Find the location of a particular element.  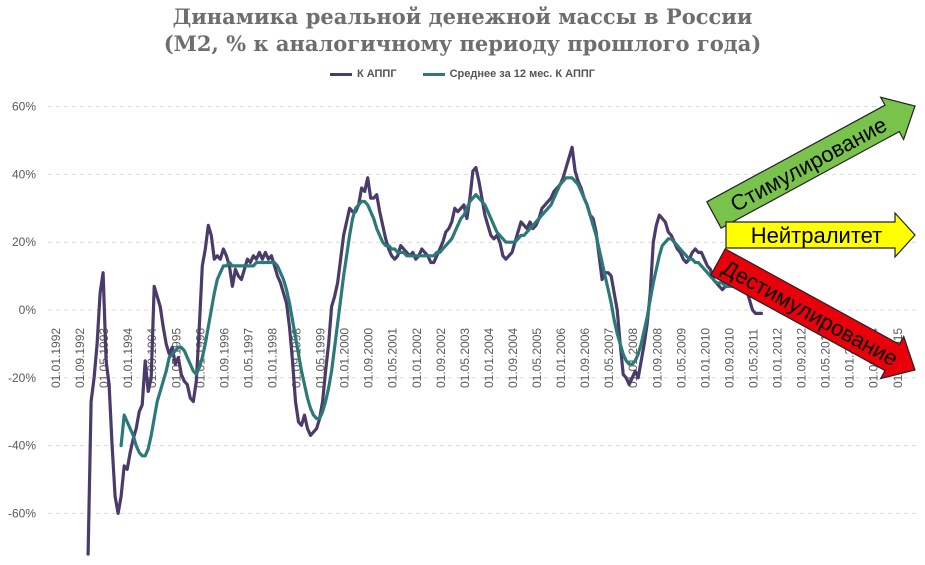

x-tick-label: 01.09.2004 is located at coordinates (513, 358).